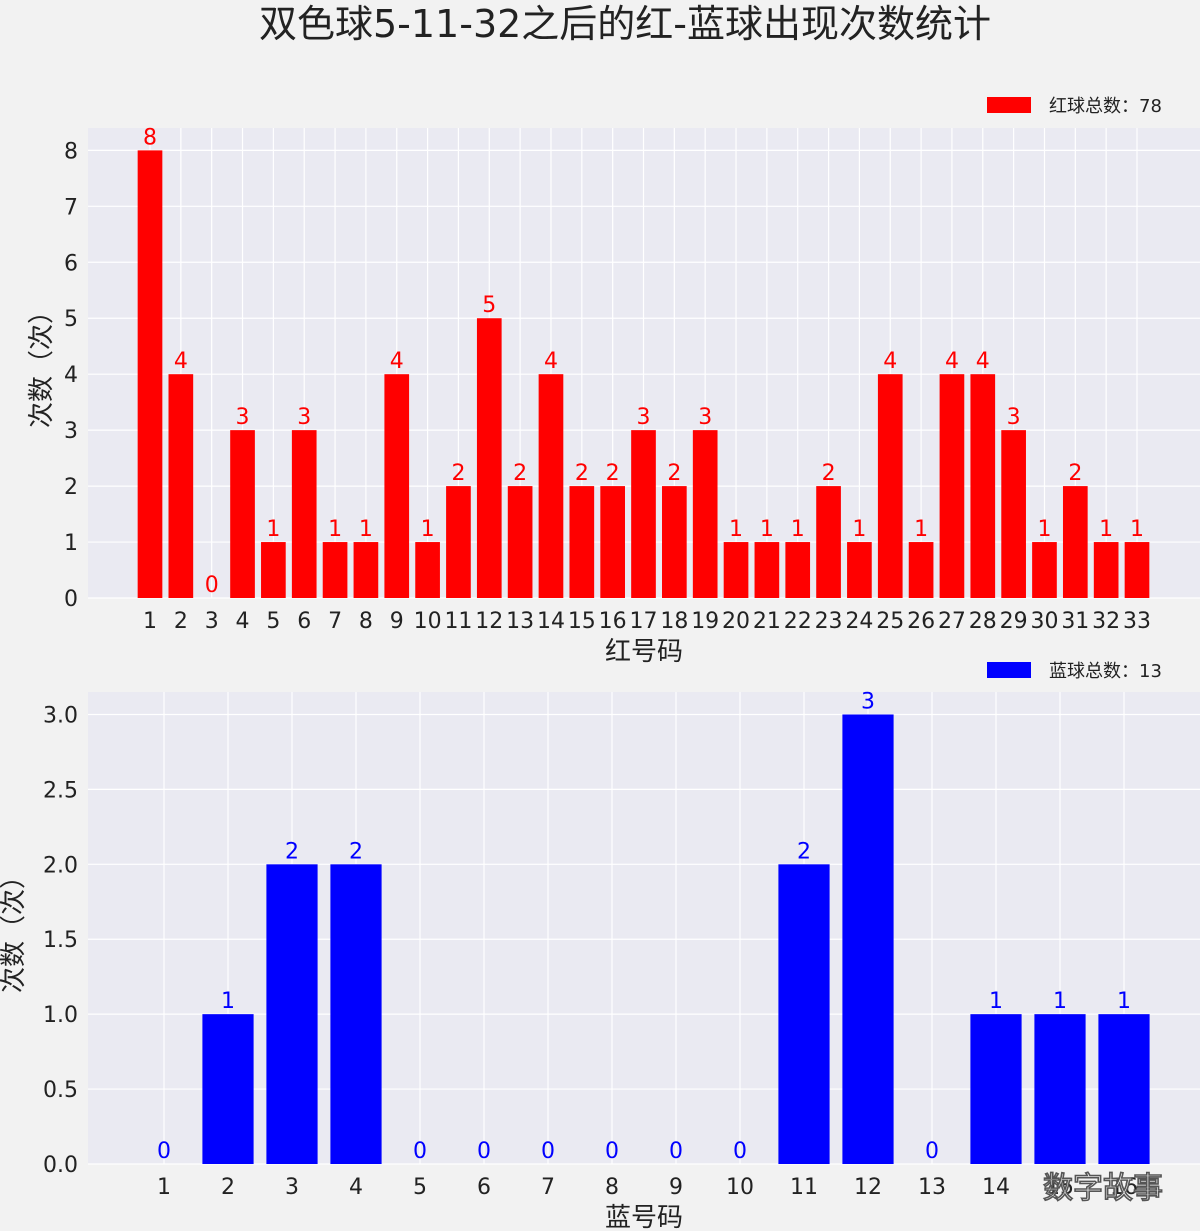 The width and height of the screenshot is (1200, 1231). I want to click on x-tick-label: 6, so click(304, 621).